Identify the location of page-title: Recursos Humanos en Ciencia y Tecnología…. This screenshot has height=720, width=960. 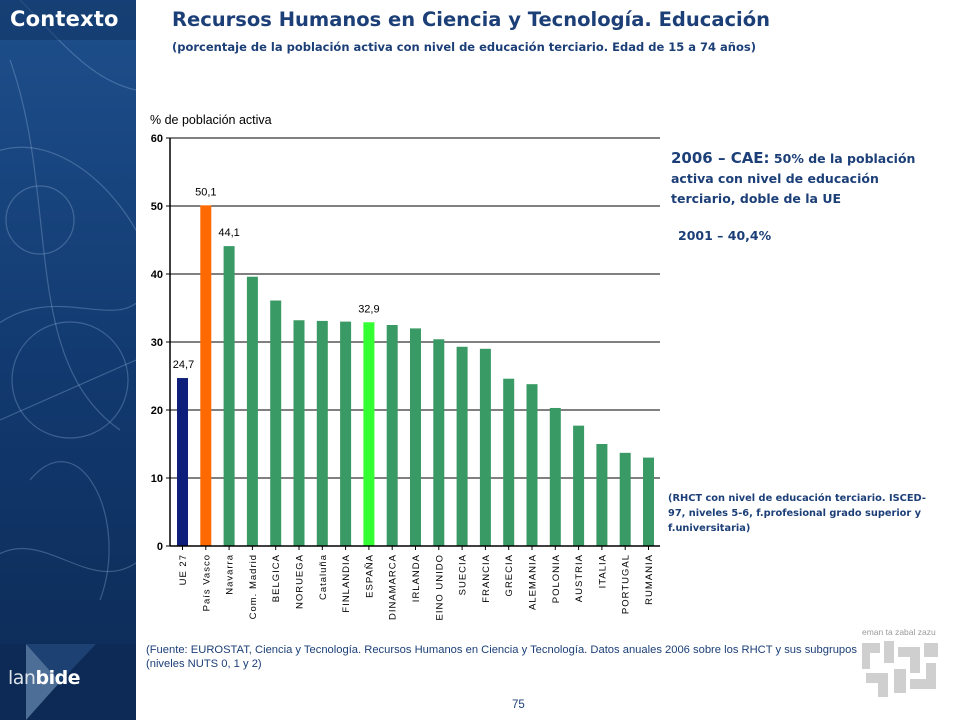
(471, 19).